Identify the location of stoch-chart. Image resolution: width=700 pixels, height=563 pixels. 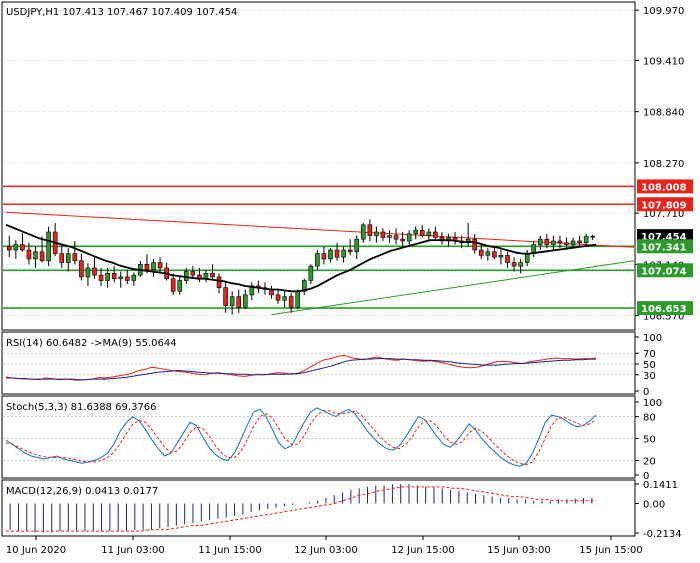
(318, 437).